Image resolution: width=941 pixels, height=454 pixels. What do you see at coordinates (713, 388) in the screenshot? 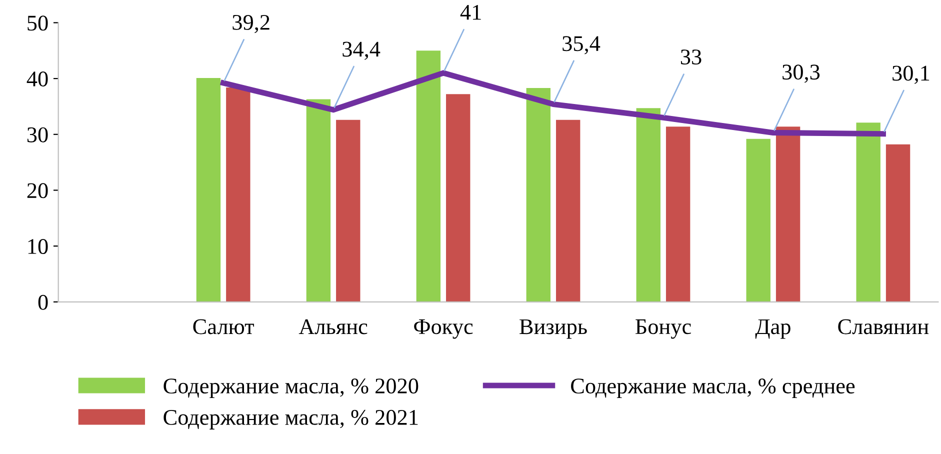
I see `legend-label: Содержание масла, % среднее` at bounding box center [713, 388].